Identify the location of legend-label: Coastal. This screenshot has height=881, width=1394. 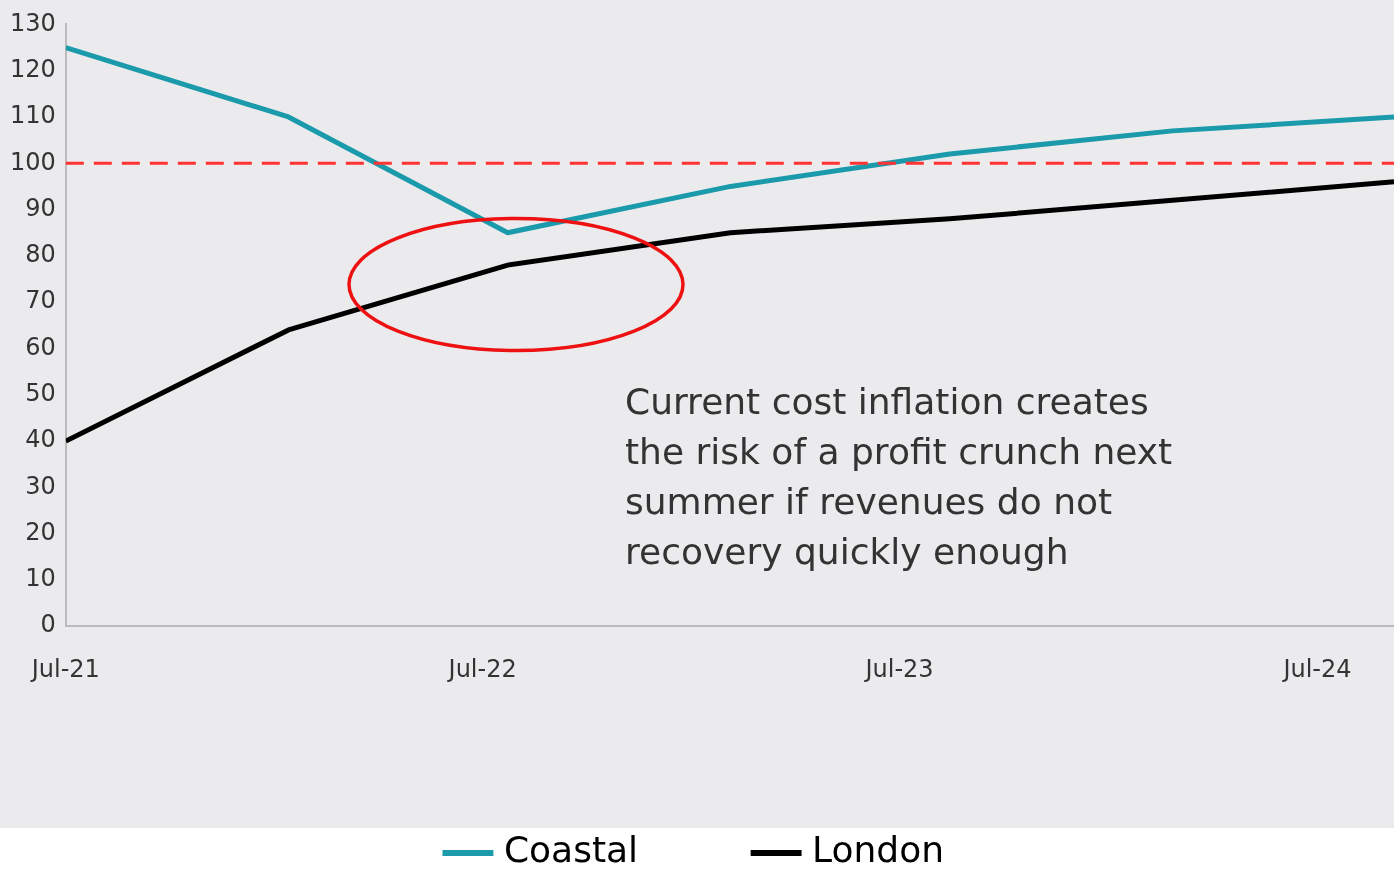
(571, 850).